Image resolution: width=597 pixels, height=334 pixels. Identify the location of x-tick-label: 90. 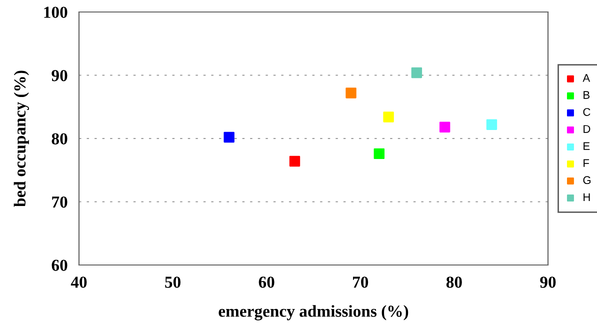
(548, 282).